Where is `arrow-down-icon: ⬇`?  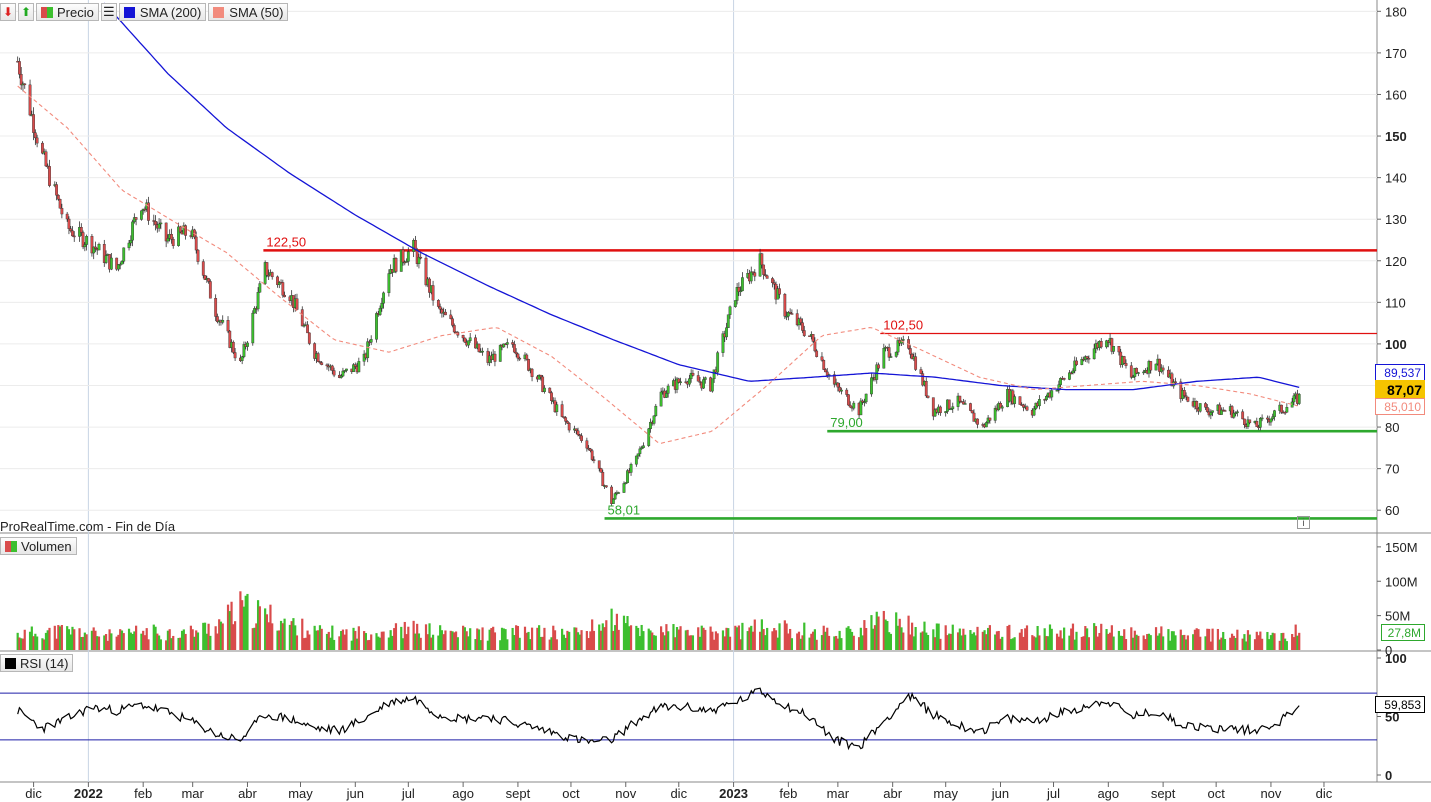 arrow-down-icon: ⬇ is located at coordinates (8, 12).